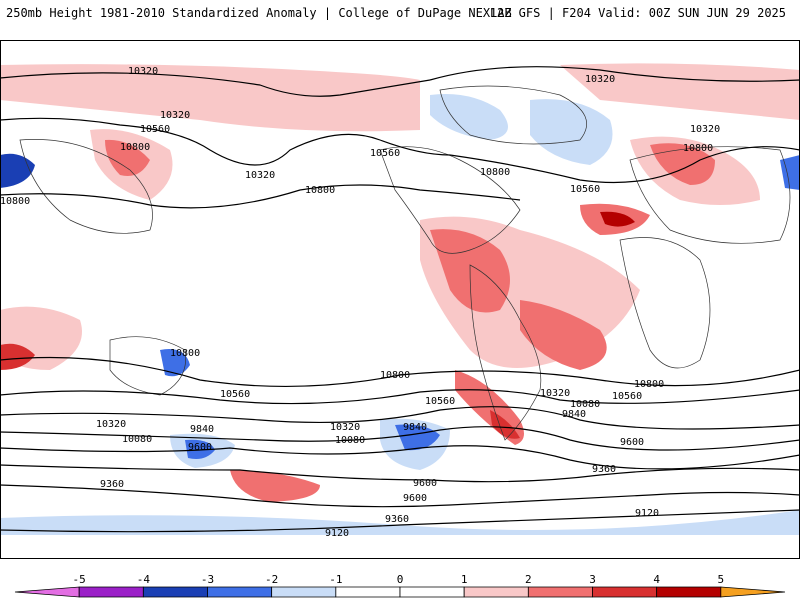 This screenshot has height=600, width=800. Describe the element at coordinates (528, 579) in the screenshot. I see `colorbar-tick-label: 2` at that location.